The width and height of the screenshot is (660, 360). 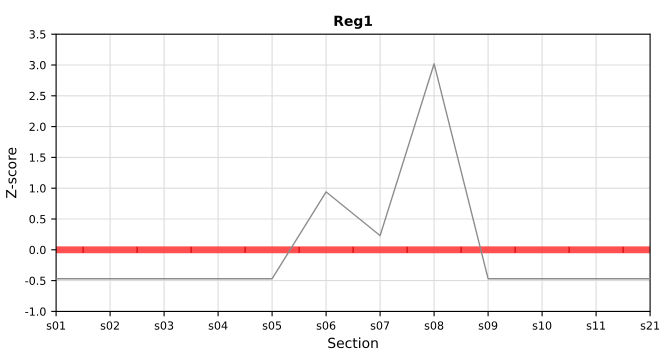 What do you see at coordinates (56, 325) in the screenshot?
I see `x-tick-label: s01` at bounding box center [56, 325].